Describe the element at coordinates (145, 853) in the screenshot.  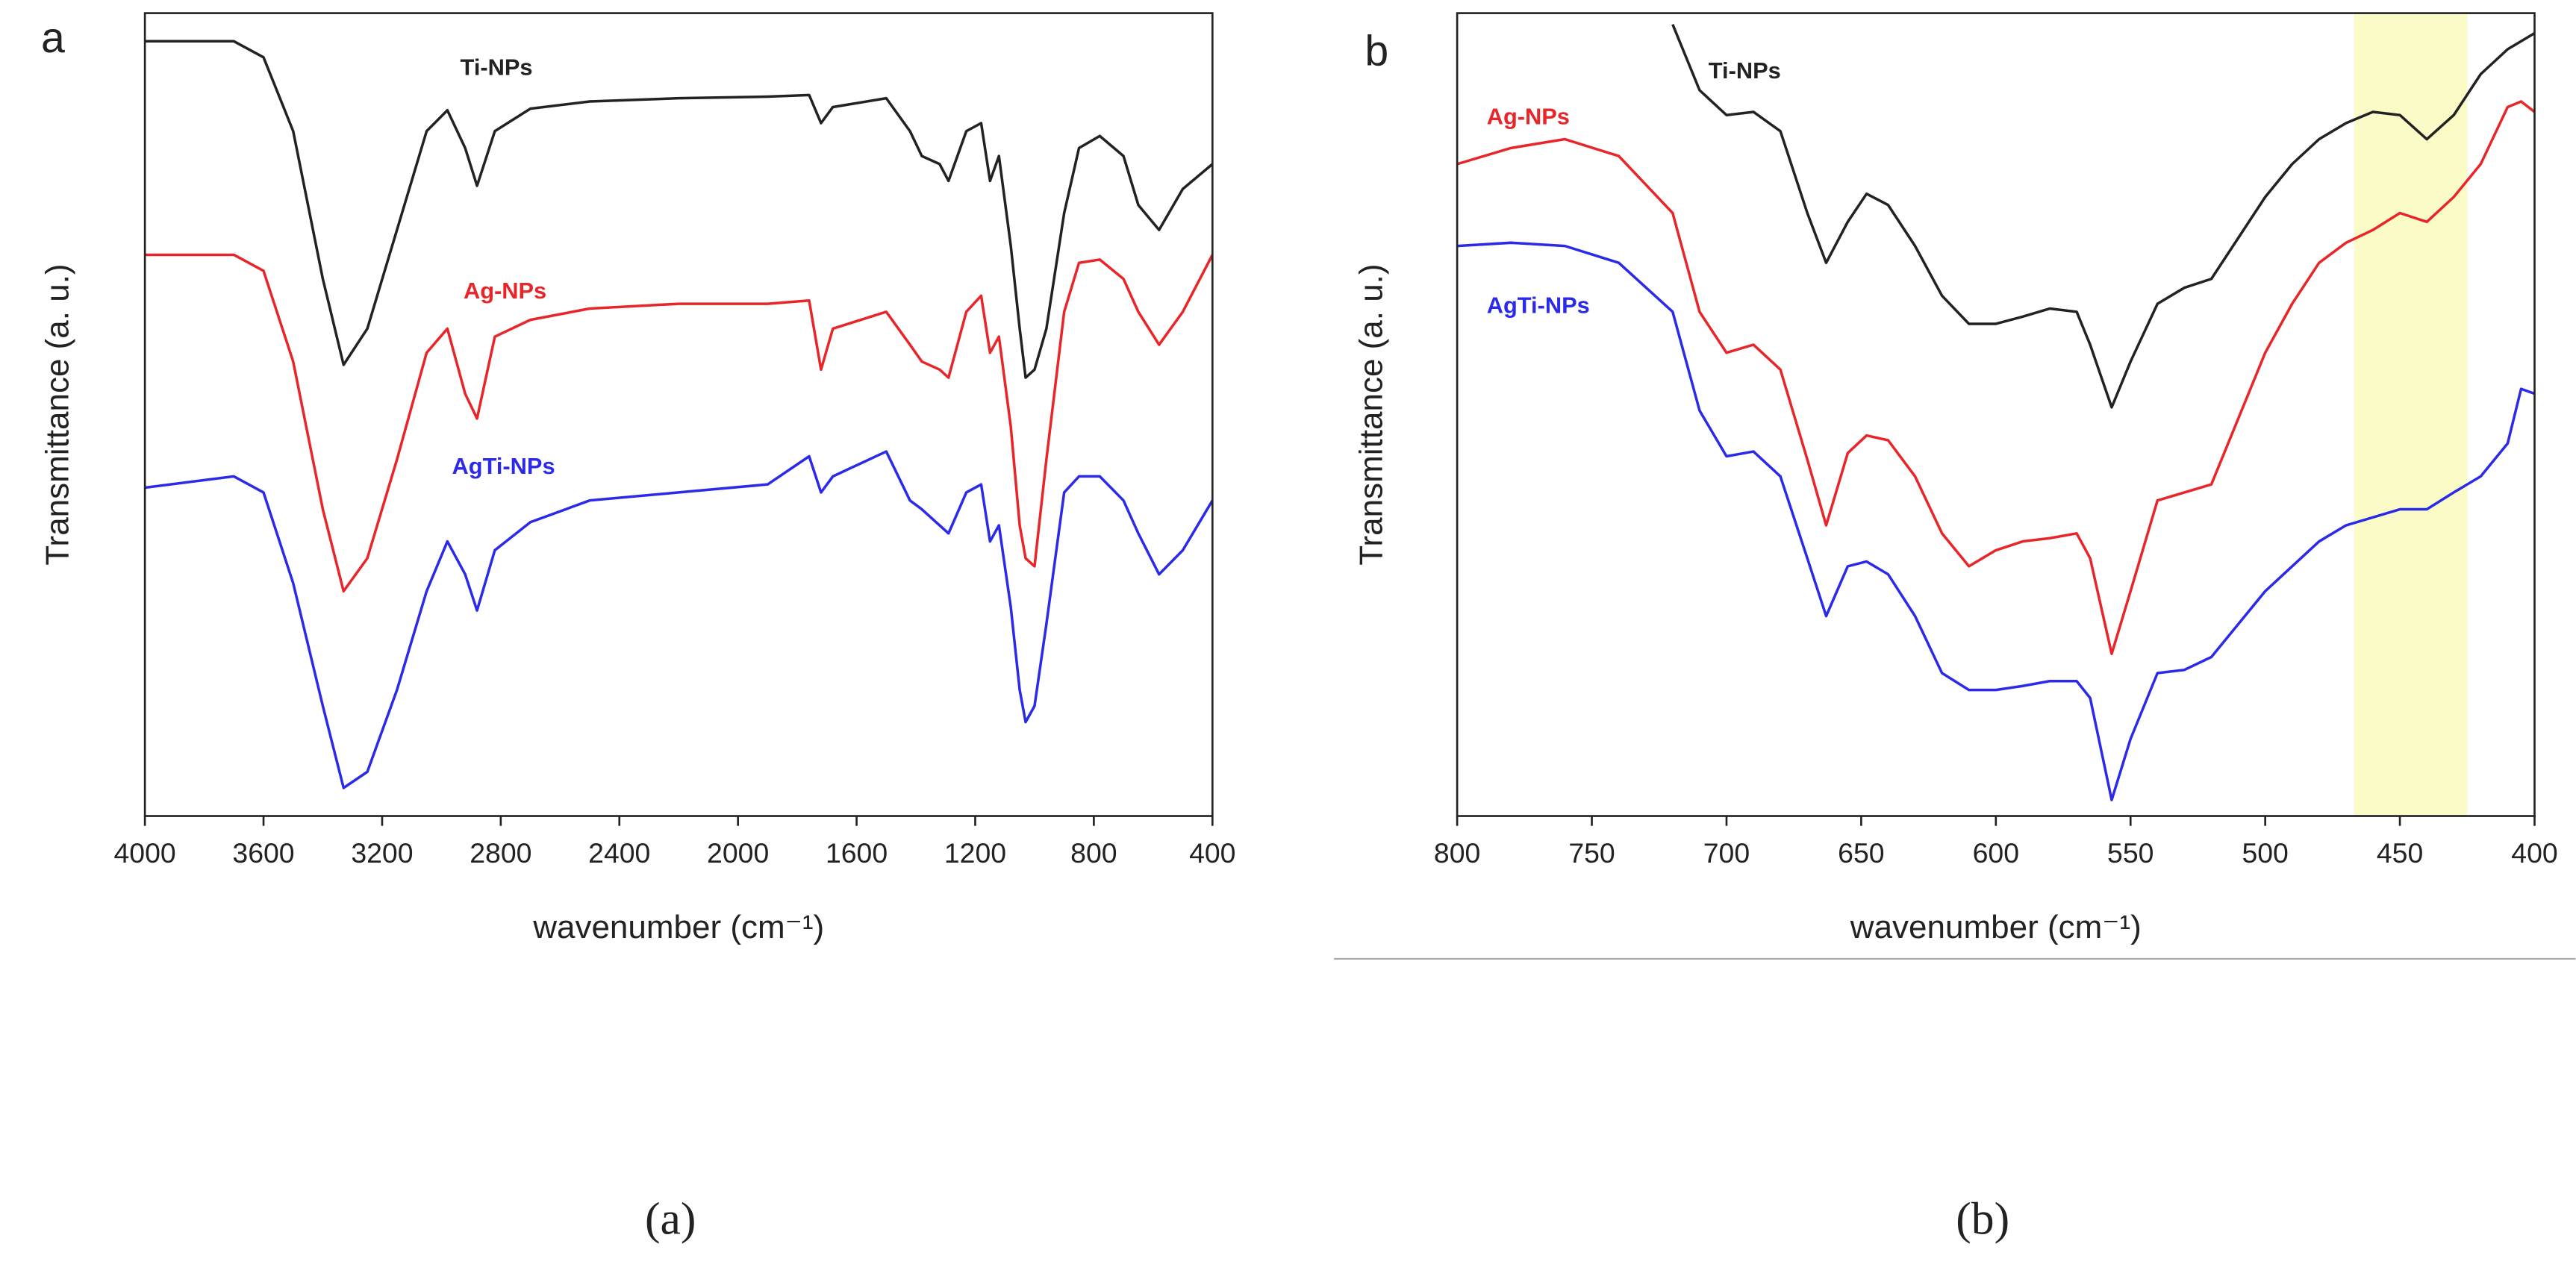
I see `x-tick-label: 4000` at that location.